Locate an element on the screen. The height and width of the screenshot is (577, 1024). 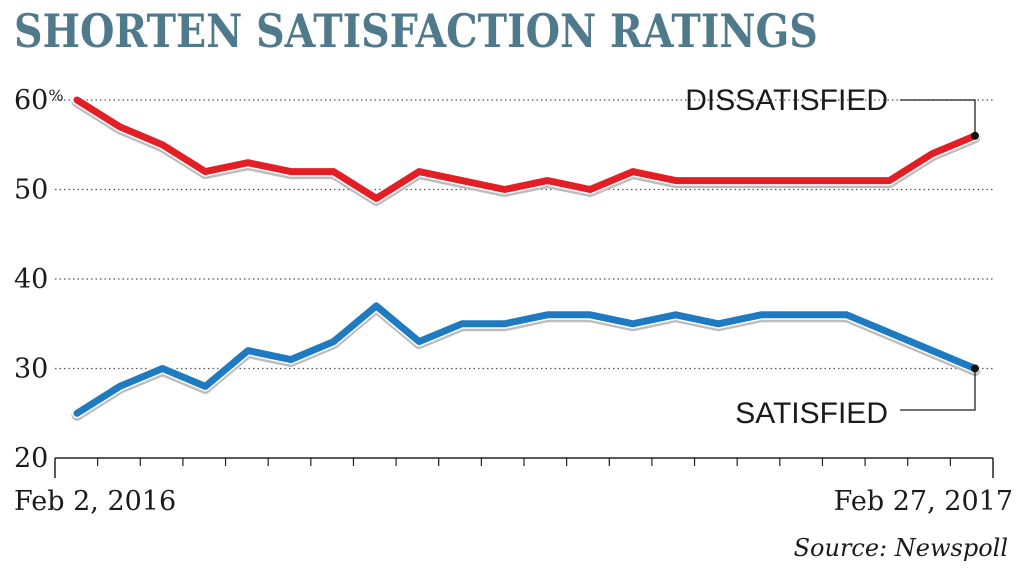
series-callouts is located at coordinates (939, 255).